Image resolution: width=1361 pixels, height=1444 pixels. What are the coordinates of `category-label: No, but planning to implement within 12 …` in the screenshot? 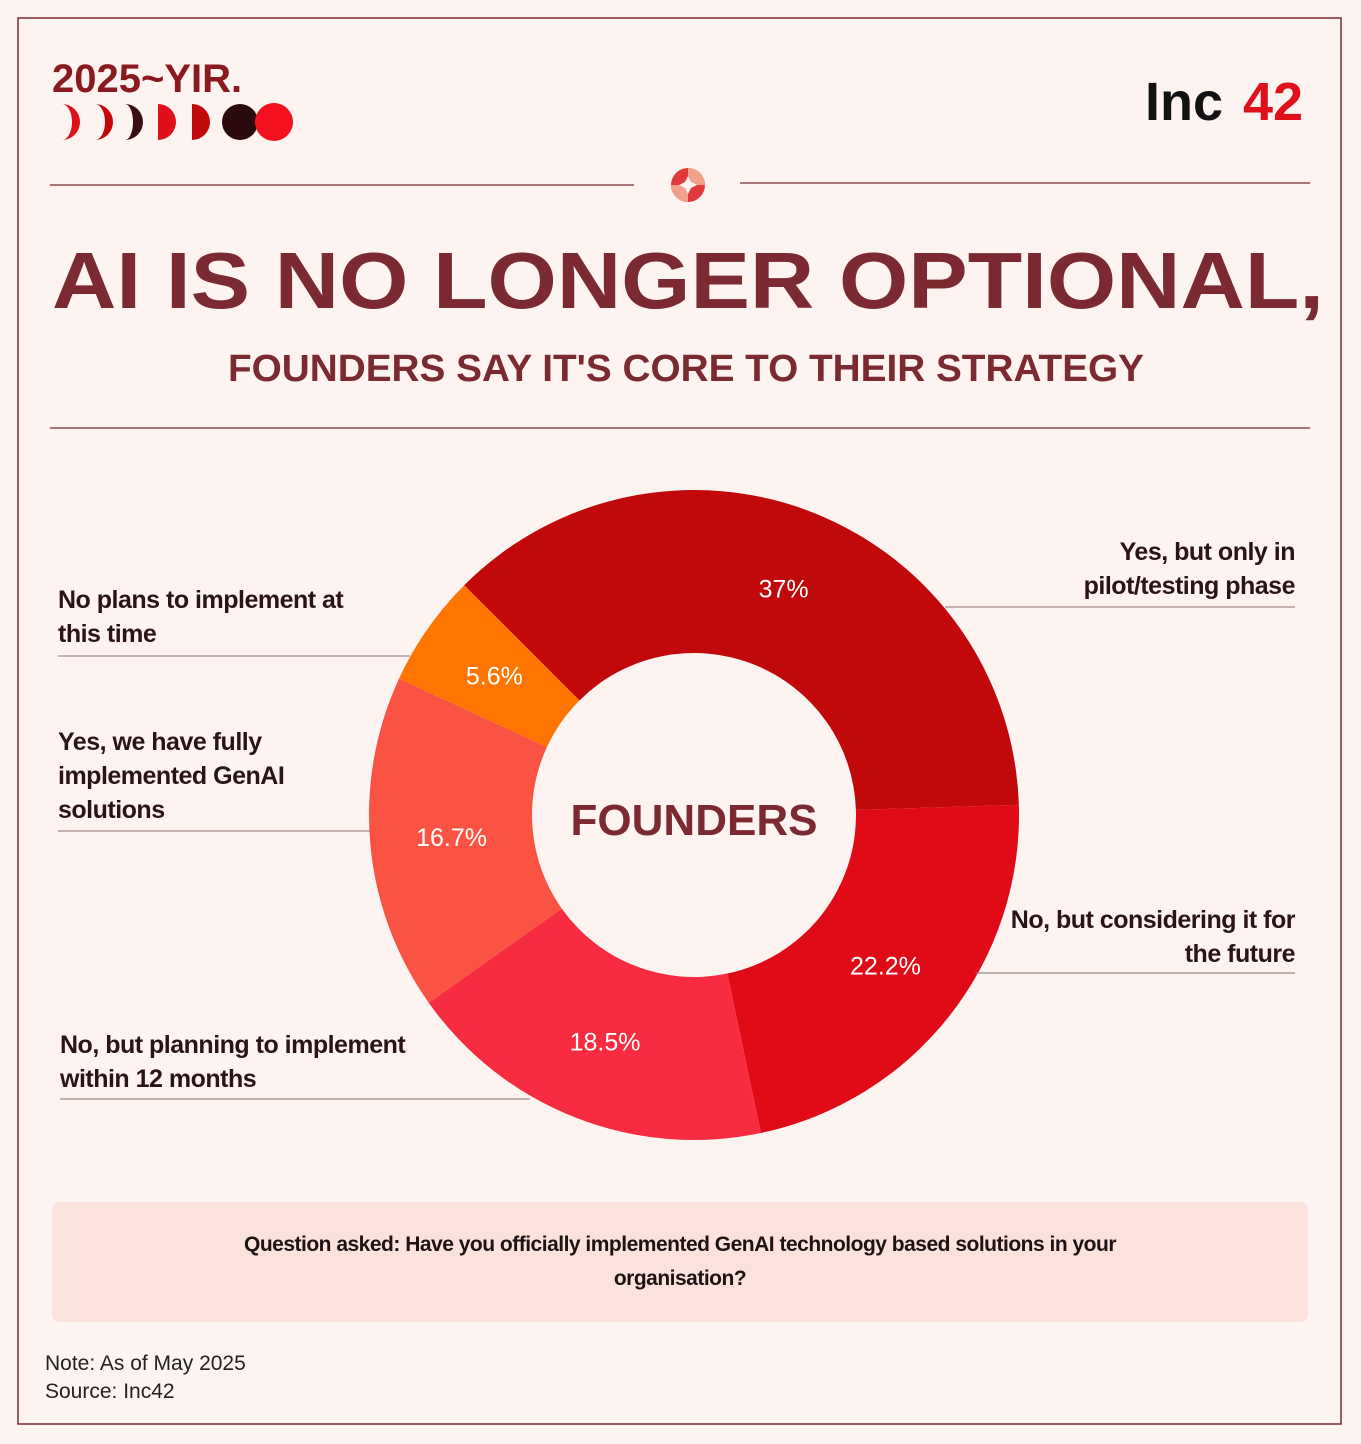 It's located at (233, 1062).